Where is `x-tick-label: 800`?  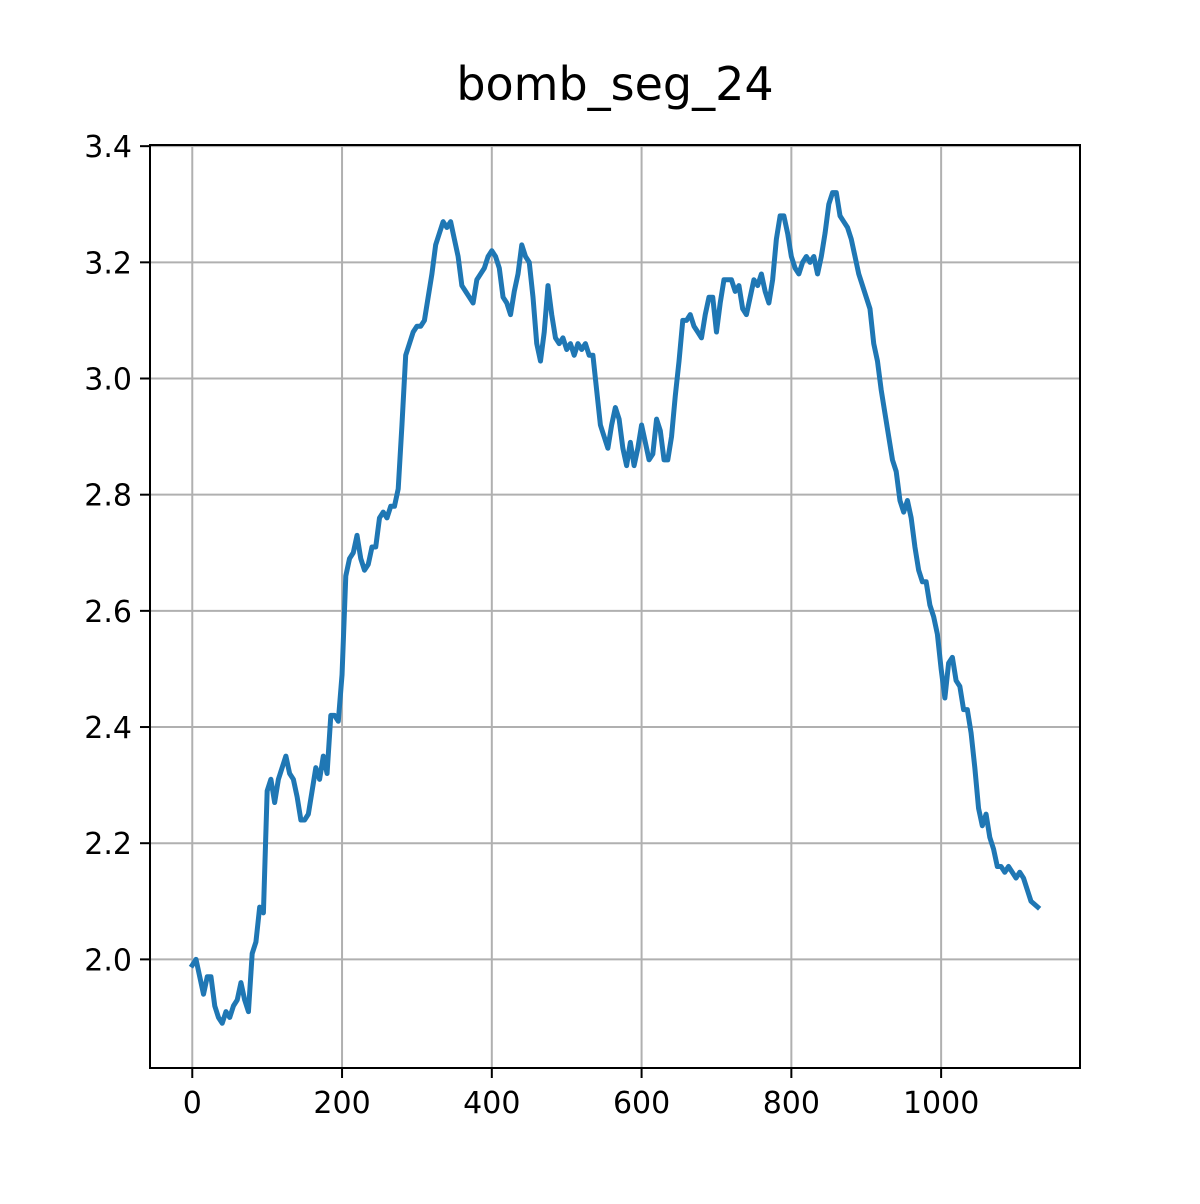 x-tick-label: 800 is located at coordinates (791, 1103).